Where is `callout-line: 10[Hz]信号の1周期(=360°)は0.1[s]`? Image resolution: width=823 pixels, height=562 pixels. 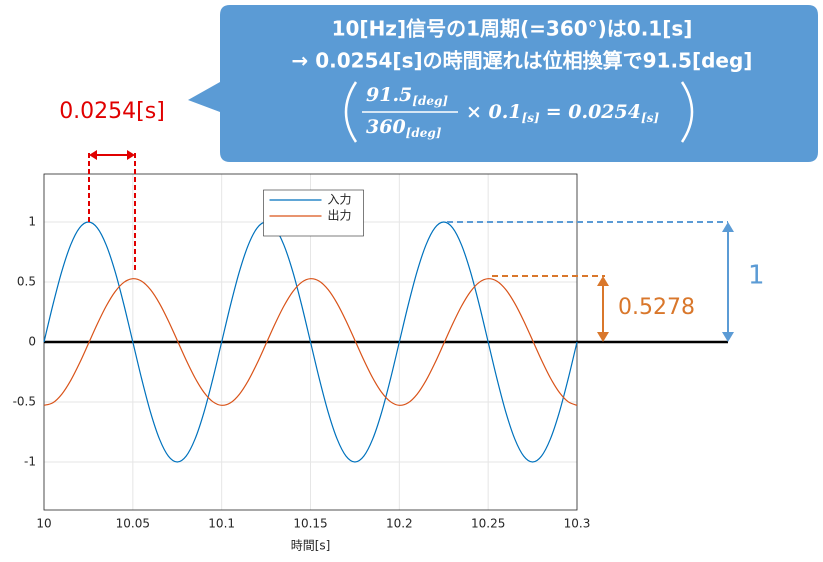 callout-line: 10[Hz]信号の1周期(=360°)は0.1[s] is located at coordinates (512, 29).